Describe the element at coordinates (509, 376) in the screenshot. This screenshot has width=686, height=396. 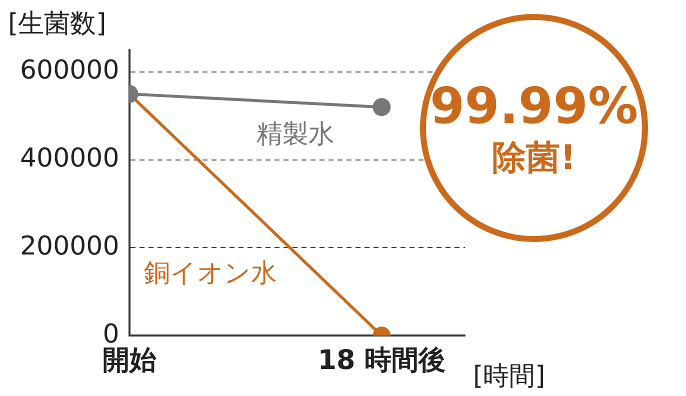
I see `x-axis-title: [時間]` at that location.